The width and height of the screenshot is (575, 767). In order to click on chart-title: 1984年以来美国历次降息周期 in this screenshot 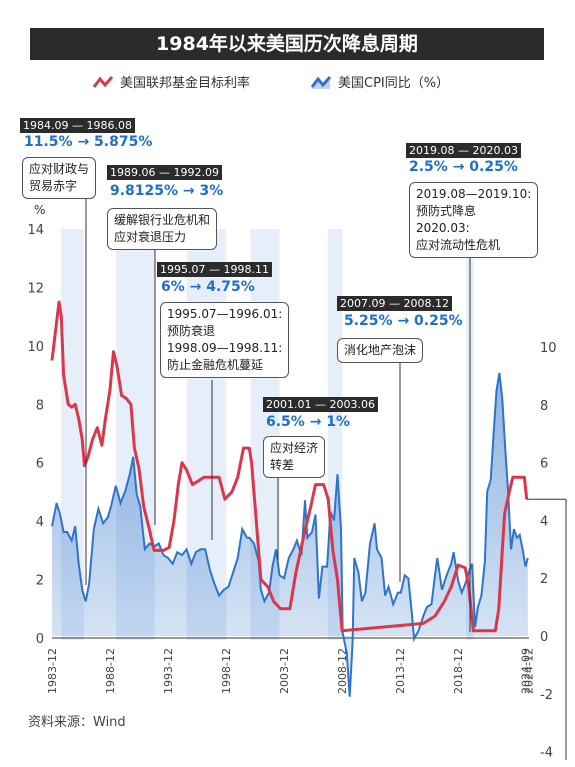, I will do `click(287, 44)`.